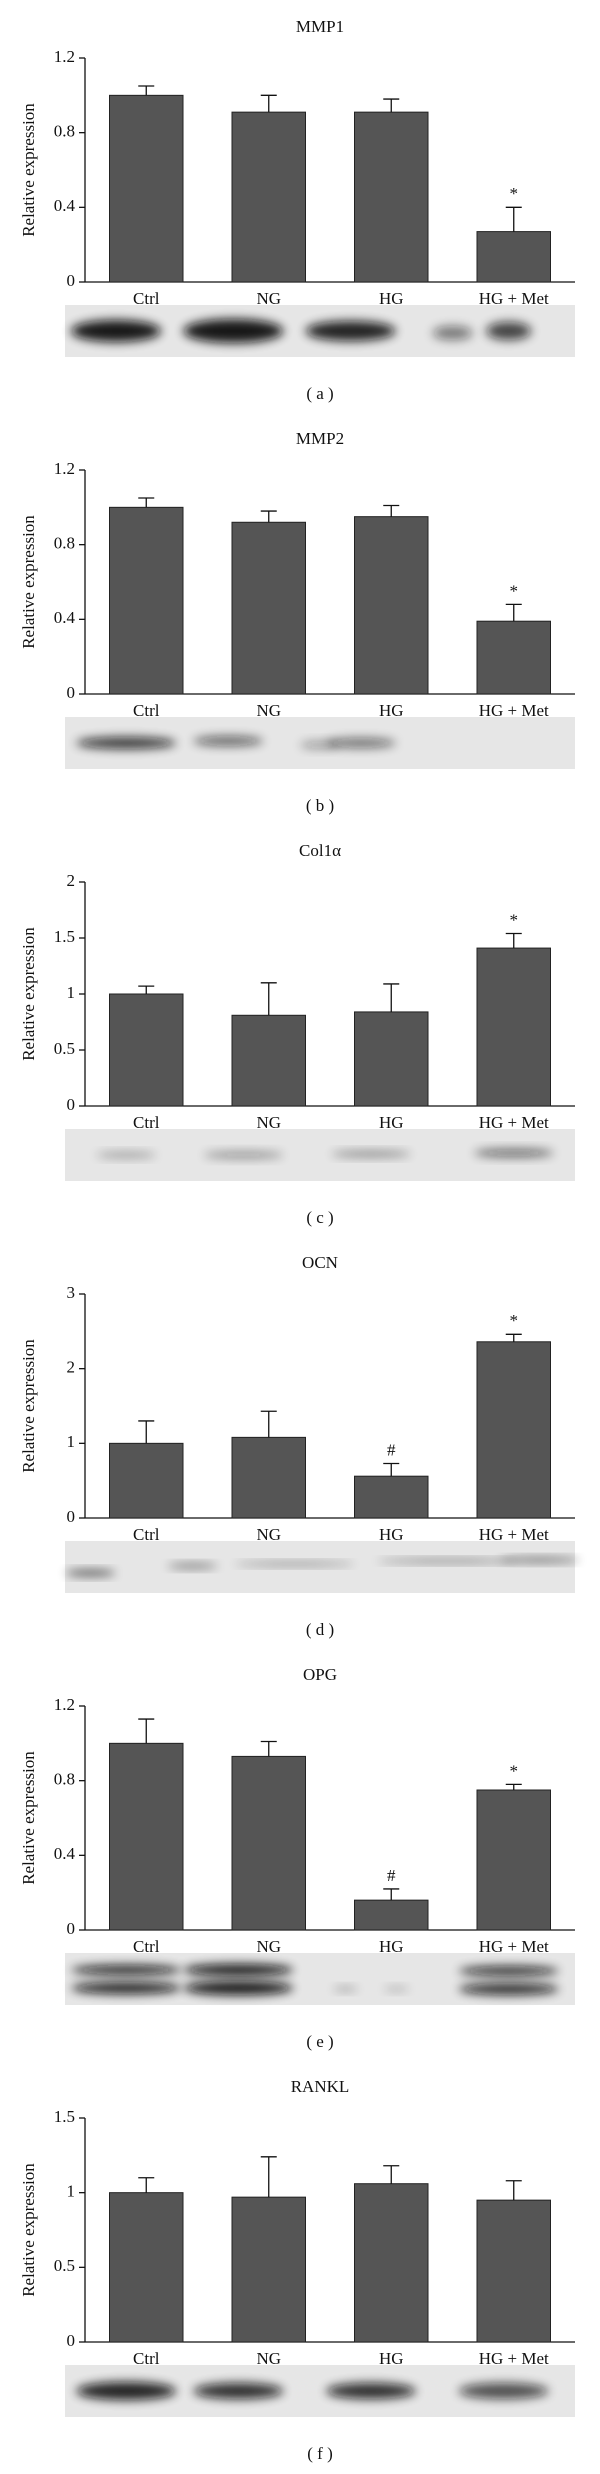  Describe the element at coordinates (391, 1875) in the screenshot. I see `annotation: #` at that location.